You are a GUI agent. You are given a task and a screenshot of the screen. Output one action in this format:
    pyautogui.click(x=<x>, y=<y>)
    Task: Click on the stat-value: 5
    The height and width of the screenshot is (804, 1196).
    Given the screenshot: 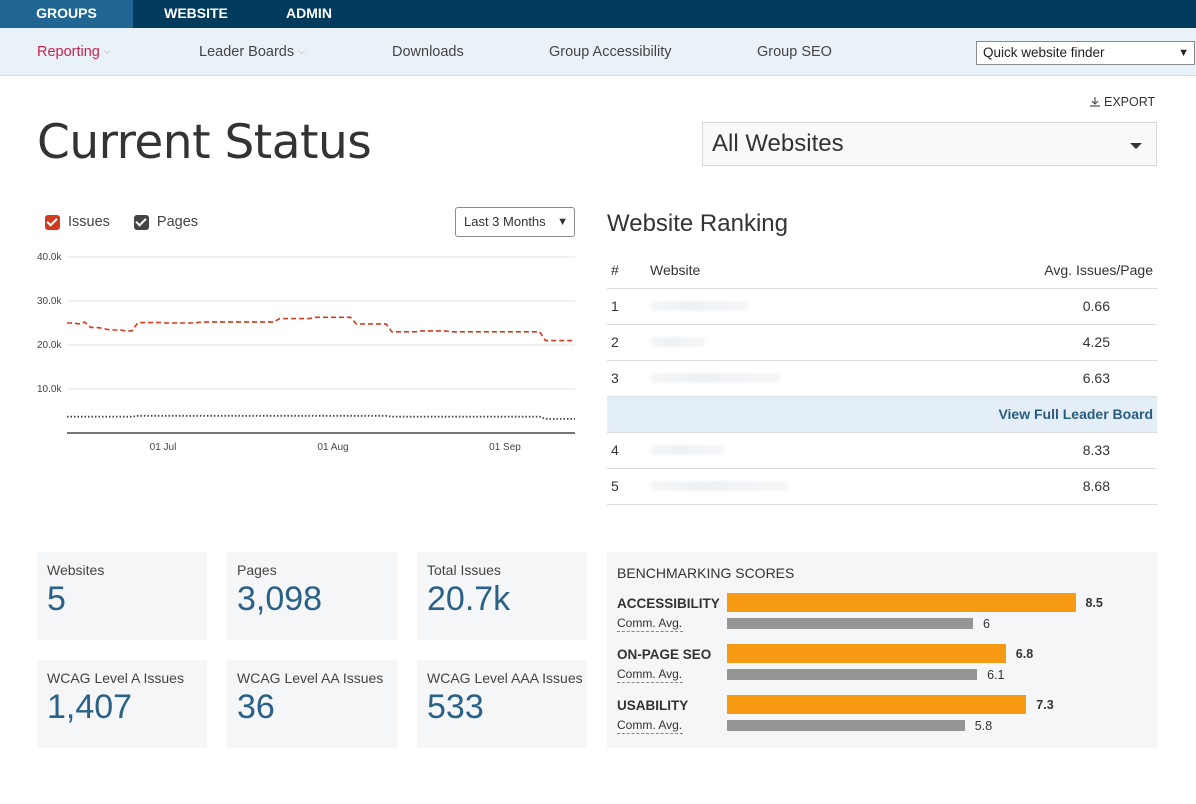 What is the action you would take?
    pyautogui.click(x=56, y=599)
    